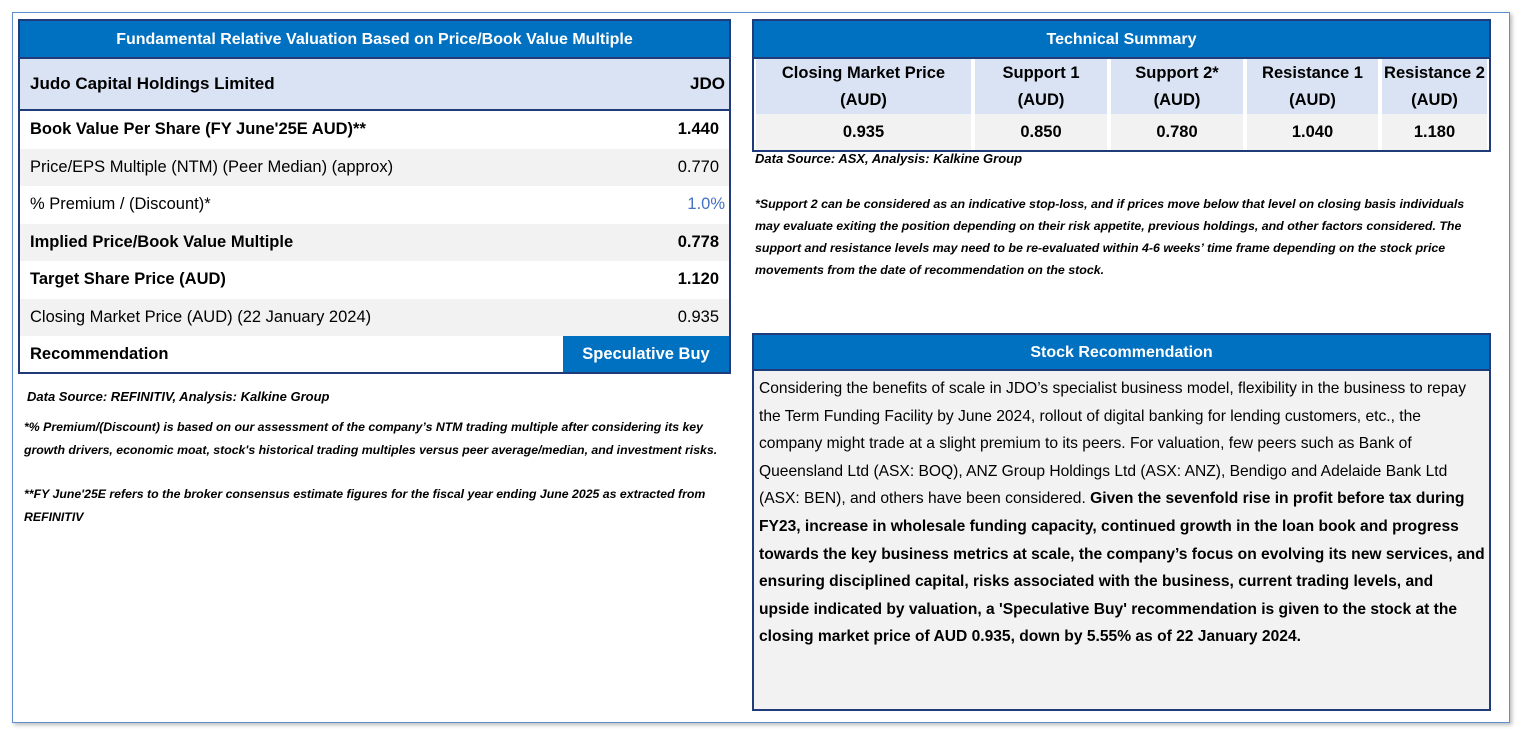  Describe the element at coordinates (1041, 86) in the screenshot. I see `column-header: Support 1 (AUD)` at that location.